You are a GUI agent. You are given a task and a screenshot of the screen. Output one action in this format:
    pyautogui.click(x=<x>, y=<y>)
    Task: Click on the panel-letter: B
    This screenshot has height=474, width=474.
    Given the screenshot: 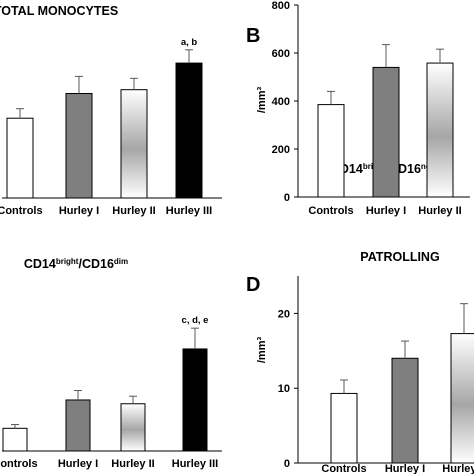 What is the action you would take?
    pyautogui.click(x=253, y=36)
    